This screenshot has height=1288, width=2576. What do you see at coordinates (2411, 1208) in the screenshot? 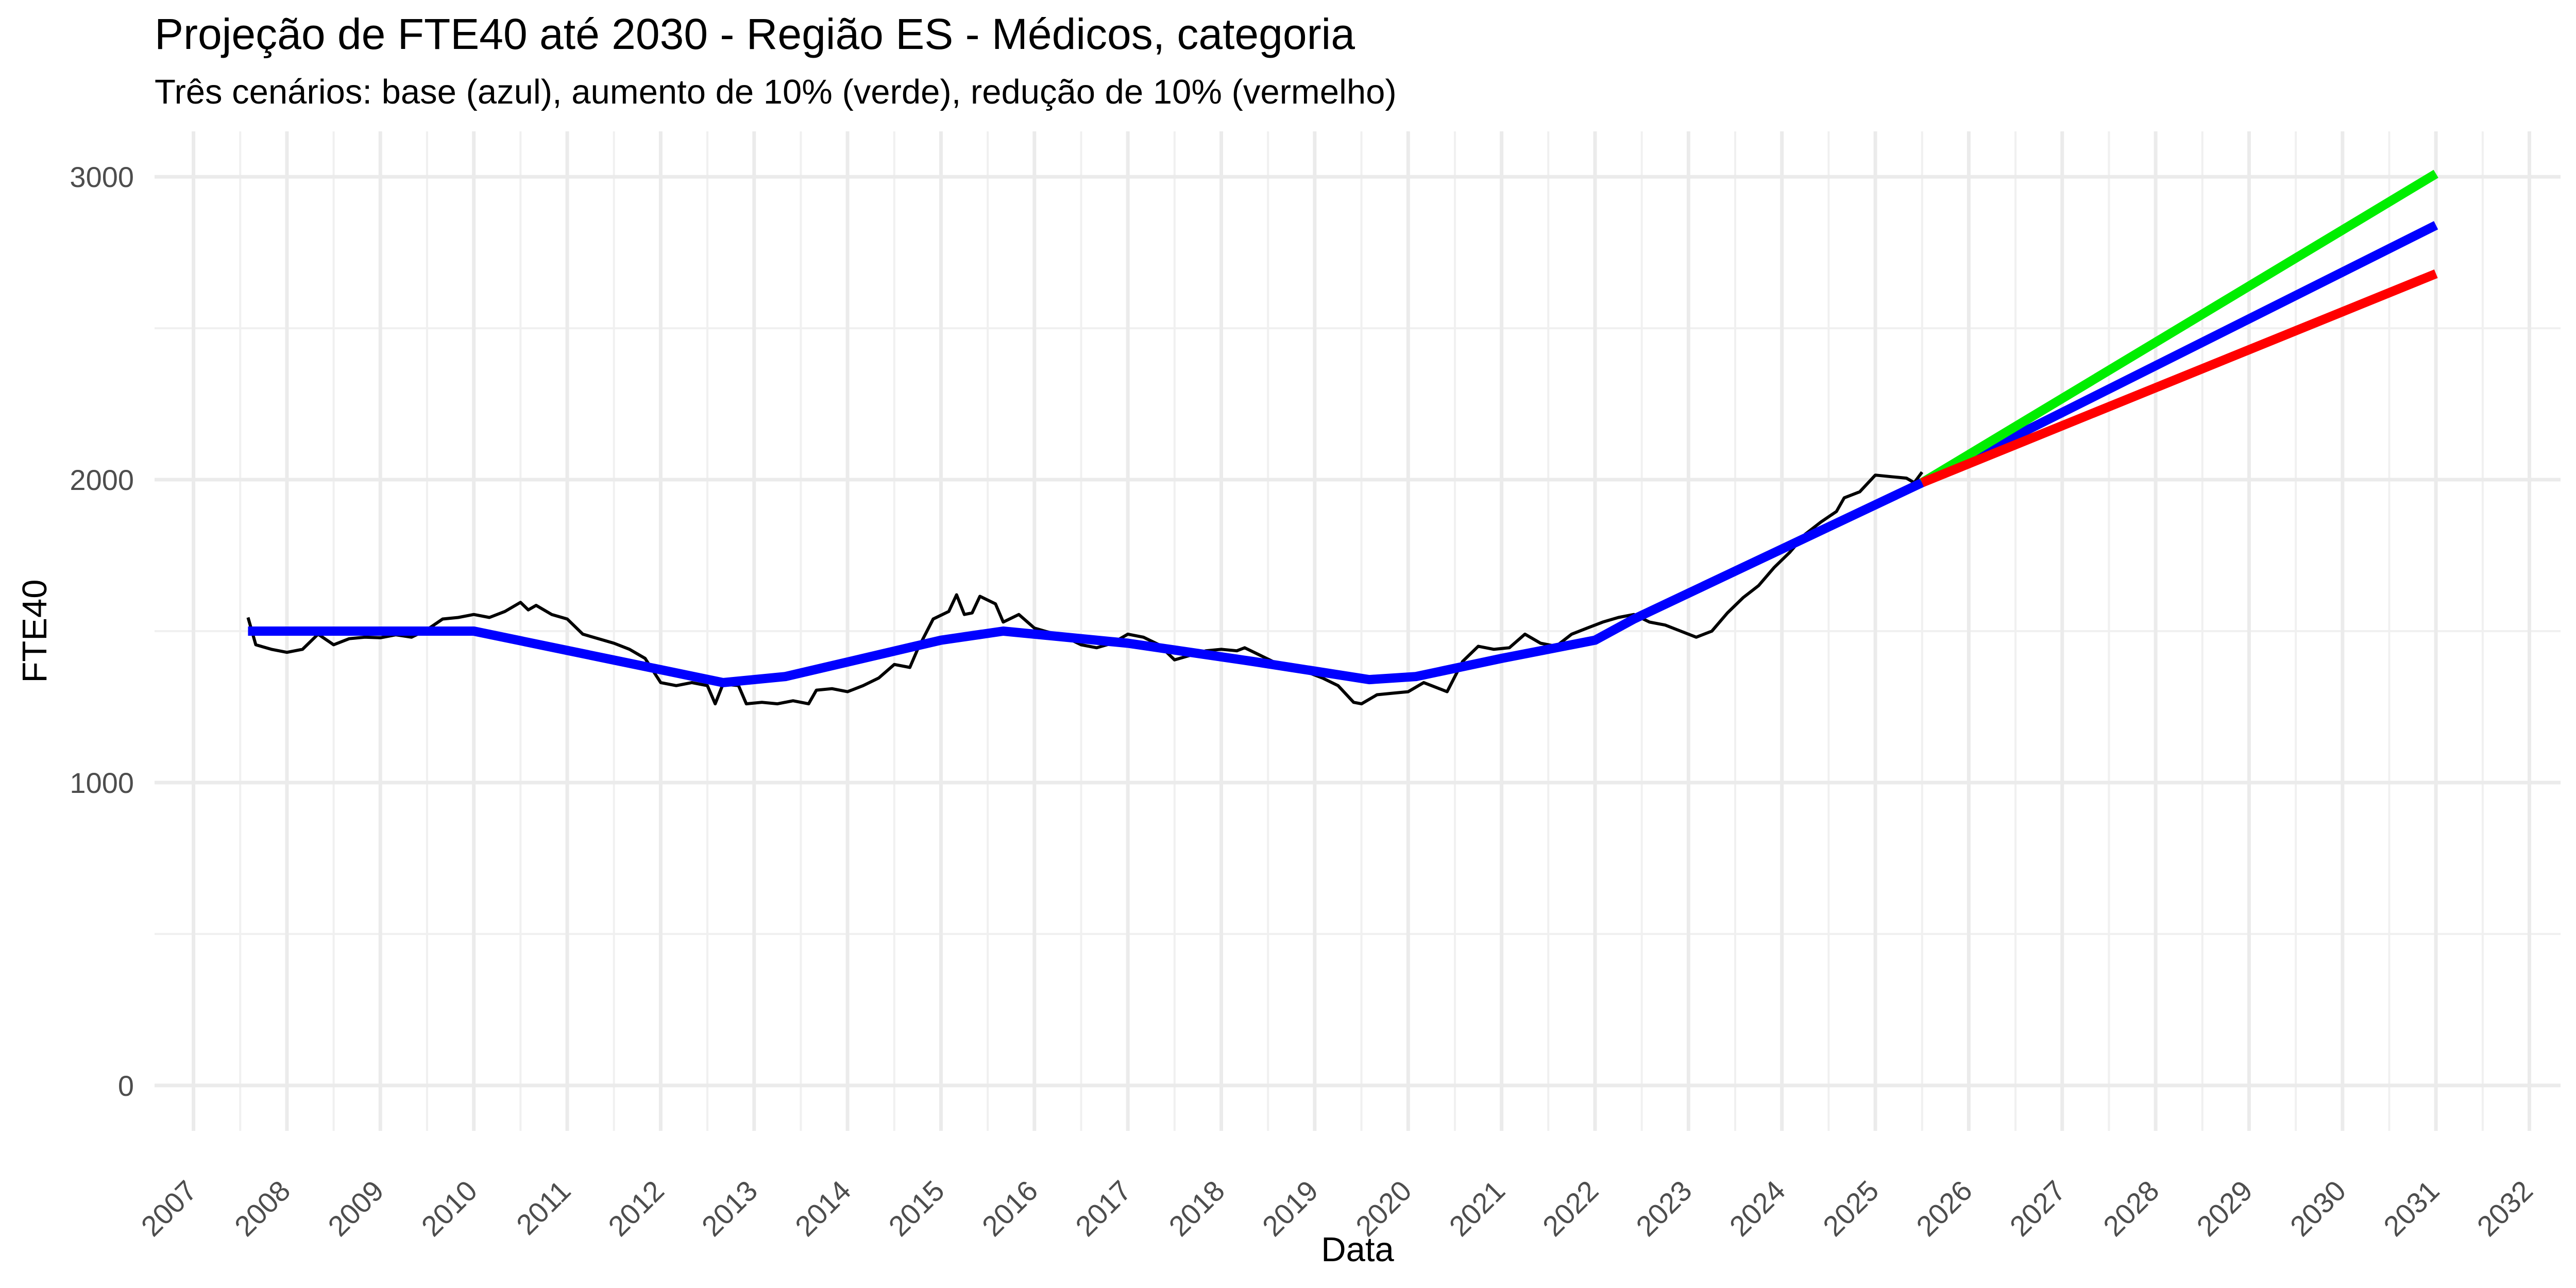
I see `x-tick-label: 2031` at bounding box center [2411, 1208].